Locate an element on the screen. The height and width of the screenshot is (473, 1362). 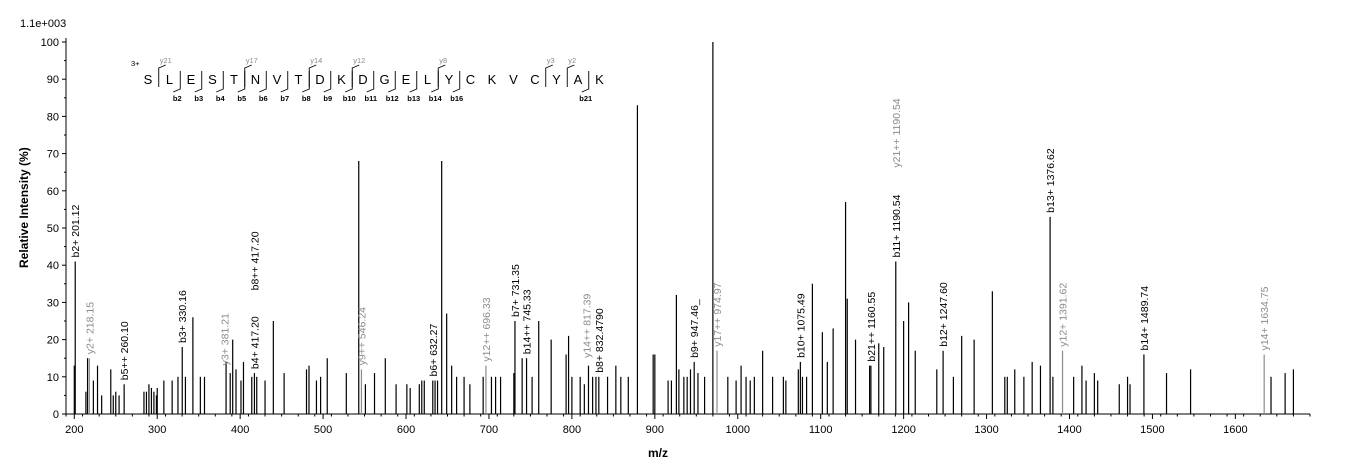
b-fragment-label: b4 is located at coordinates (221, 98).